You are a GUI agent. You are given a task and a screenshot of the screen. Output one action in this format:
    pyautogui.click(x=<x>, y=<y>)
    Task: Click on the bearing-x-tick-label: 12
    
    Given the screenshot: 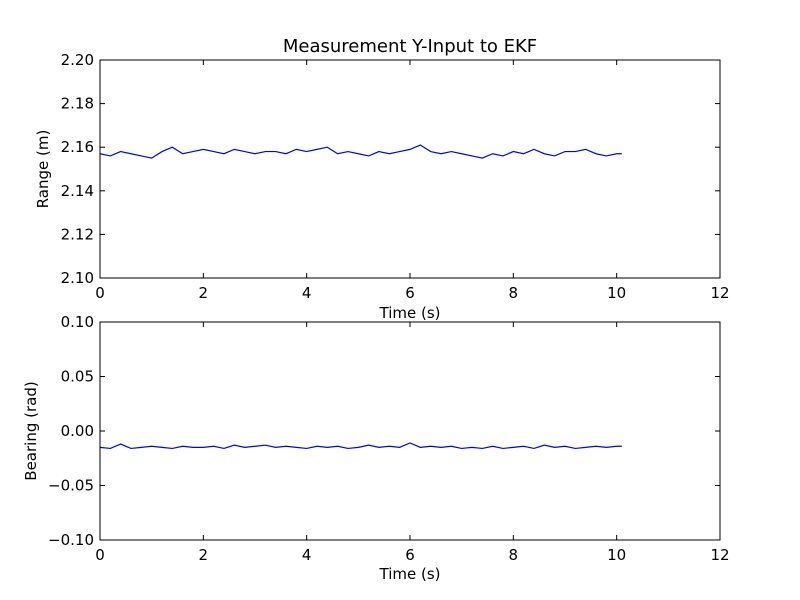 What is the action you would take?
    pyautogui.click(x=719, y=555)
    